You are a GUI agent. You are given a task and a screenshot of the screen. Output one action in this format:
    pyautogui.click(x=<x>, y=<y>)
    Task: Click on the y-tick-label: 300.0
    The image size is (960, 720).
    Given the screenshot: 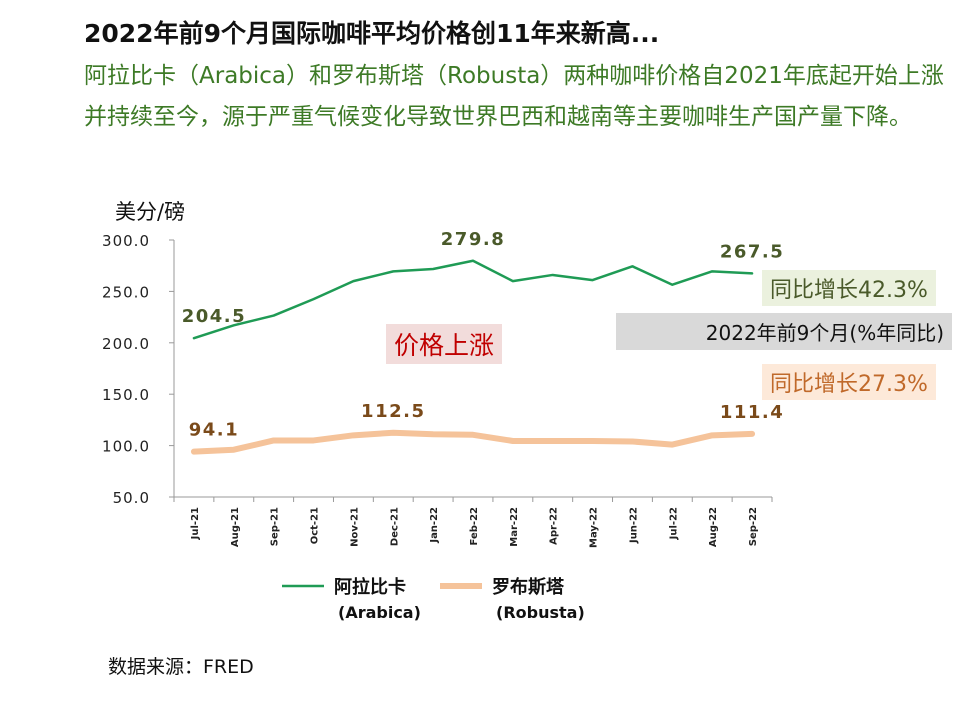 What is the action you would take?
    pyautogui.click(x=126, y=241)
    